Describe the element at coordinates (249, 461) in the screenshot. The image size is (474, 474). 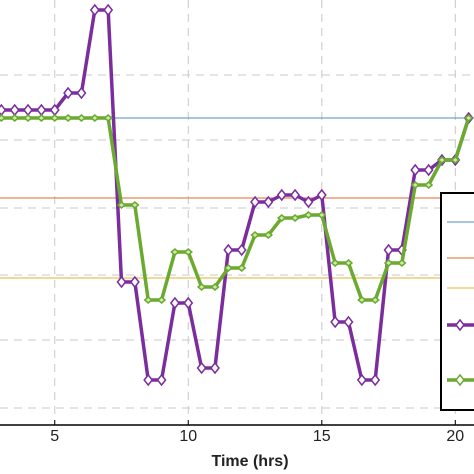
I see `x-axis-label: Time (hrs)` at that location.